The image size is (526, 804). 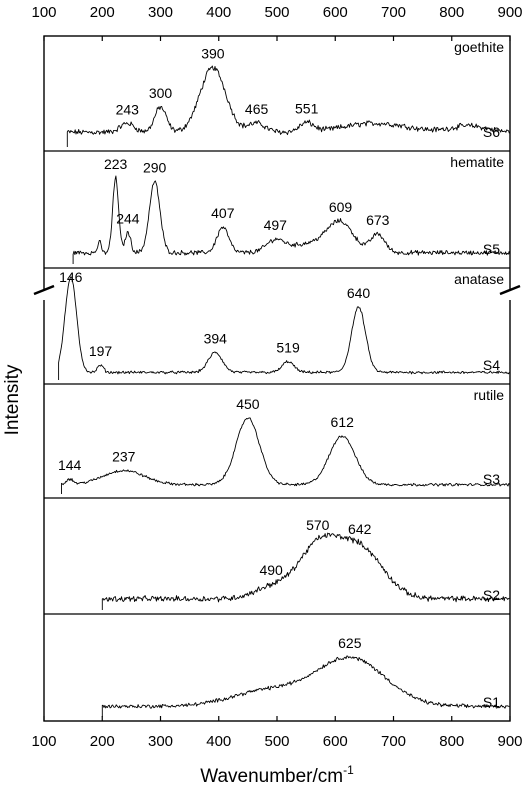 I want to click on x-tick-label-bottom: 300, so click(x=160, y=741).